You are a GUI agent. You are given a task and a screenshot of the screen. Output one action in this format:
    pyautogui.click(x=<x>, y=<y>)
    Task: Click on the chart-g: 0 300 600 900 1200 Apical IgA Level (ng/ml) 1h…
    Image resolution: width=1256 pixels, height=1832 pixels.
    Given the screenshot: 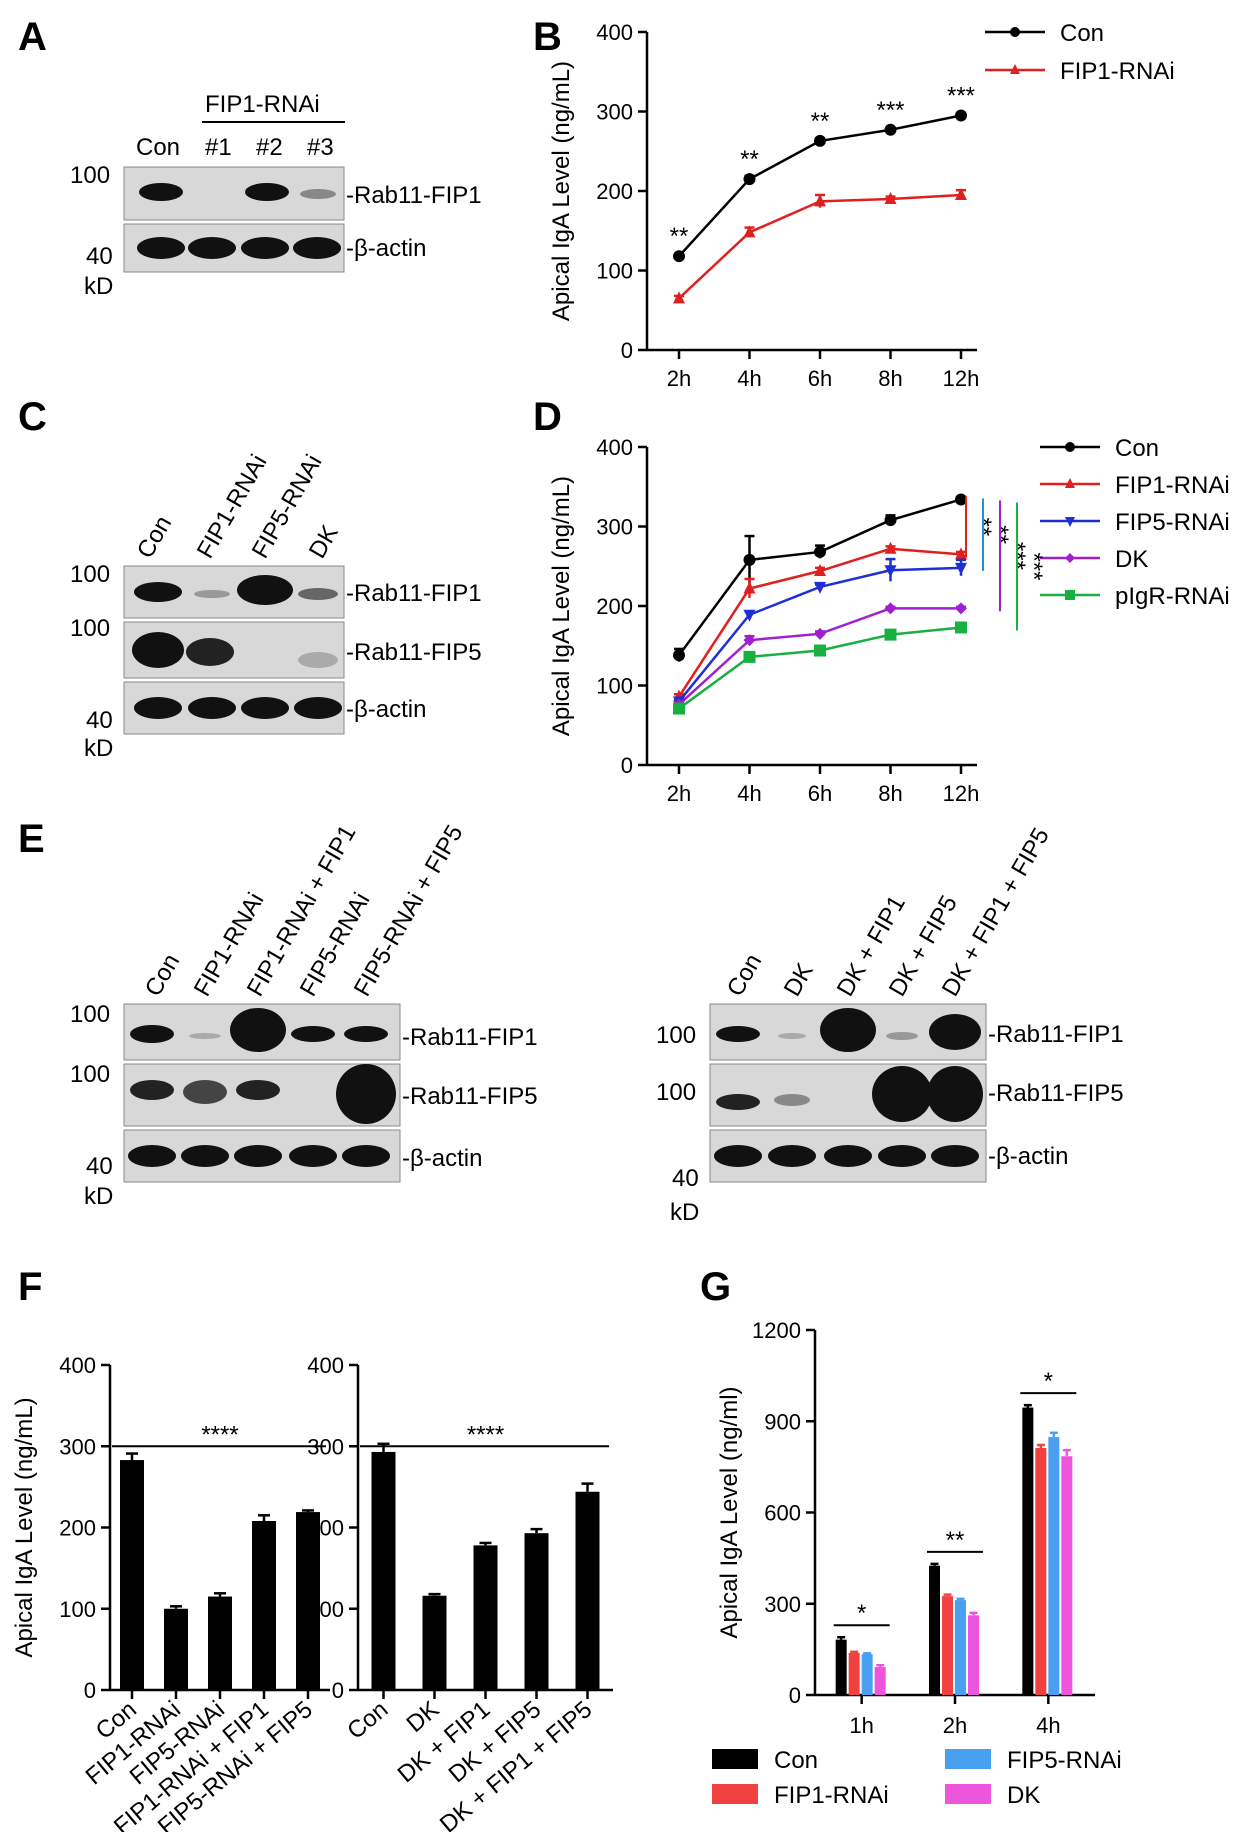 What is the action you would take?
    pyautogui.click(x=917, y=1563)
    